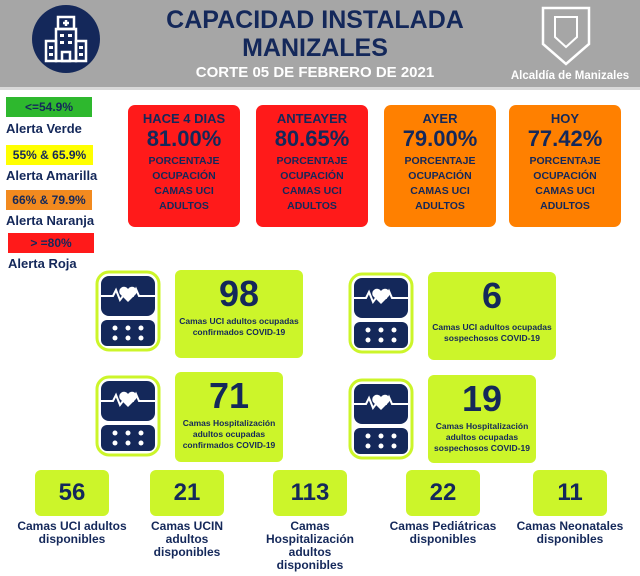  What do you see at coordinates (482, 398) in the screenshot?
I see `stat-value: 19` at bounding box center [482, 398].